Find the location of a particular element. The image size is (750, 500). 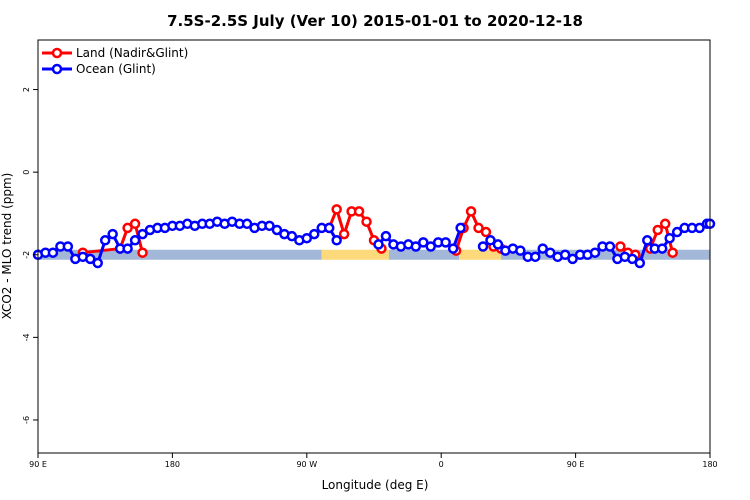

y-tick-label: -6 is located at coordinates (26, 420).